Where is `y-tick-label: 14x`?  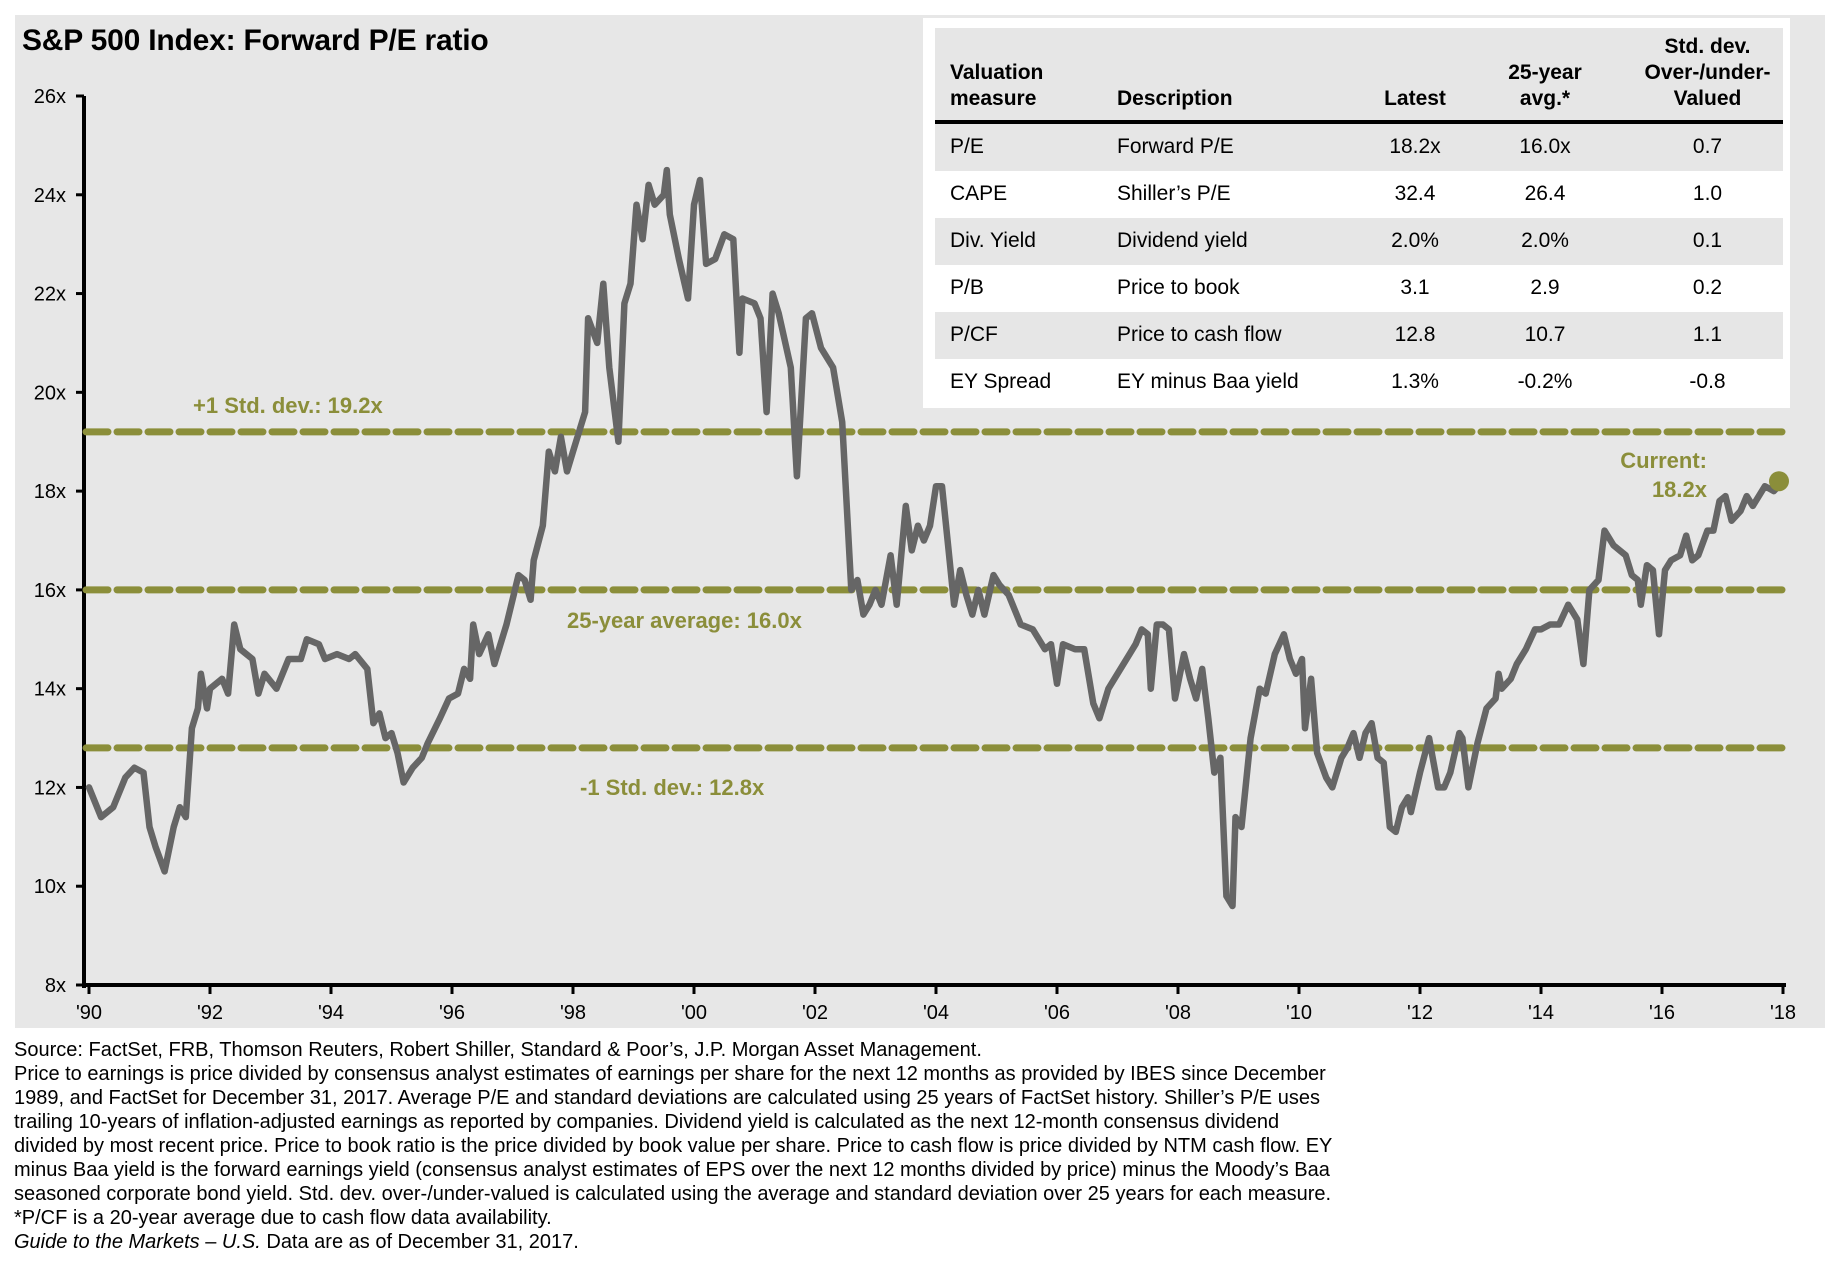
y-tick-label: 14x is located at coordinates (50, 690).